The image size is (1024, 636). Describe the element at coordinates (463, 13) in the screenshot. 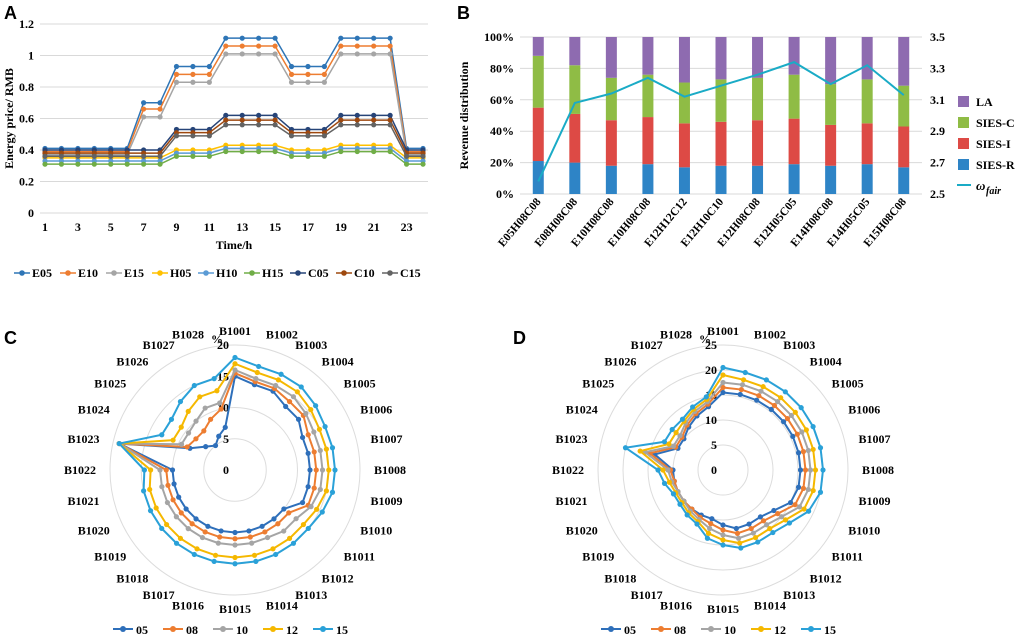

I see `panel-label-b: B` at that location.